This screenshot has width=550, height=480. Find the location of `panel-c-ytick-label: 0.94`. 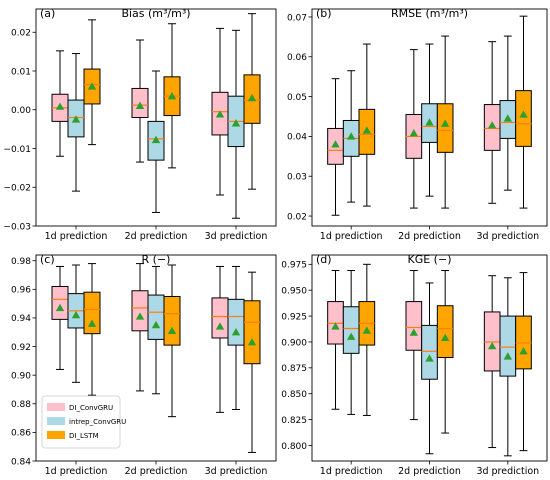

panel-c-ytick-label: 0.94 is located at coordinates (21, 319).